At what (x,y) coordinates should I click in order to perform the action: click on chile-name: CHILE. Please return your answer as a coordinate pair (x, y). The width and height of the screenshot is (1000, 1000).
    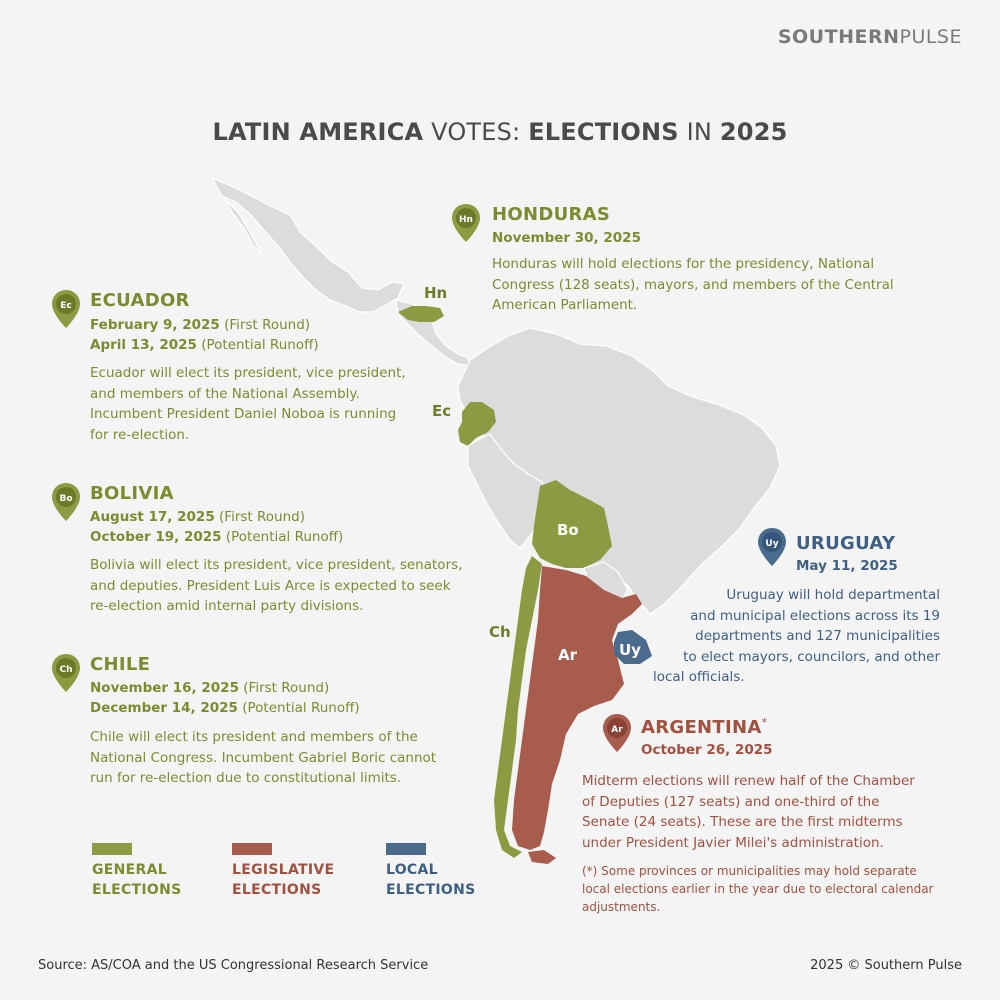
    Looking at the image, I should click on (120, 664).